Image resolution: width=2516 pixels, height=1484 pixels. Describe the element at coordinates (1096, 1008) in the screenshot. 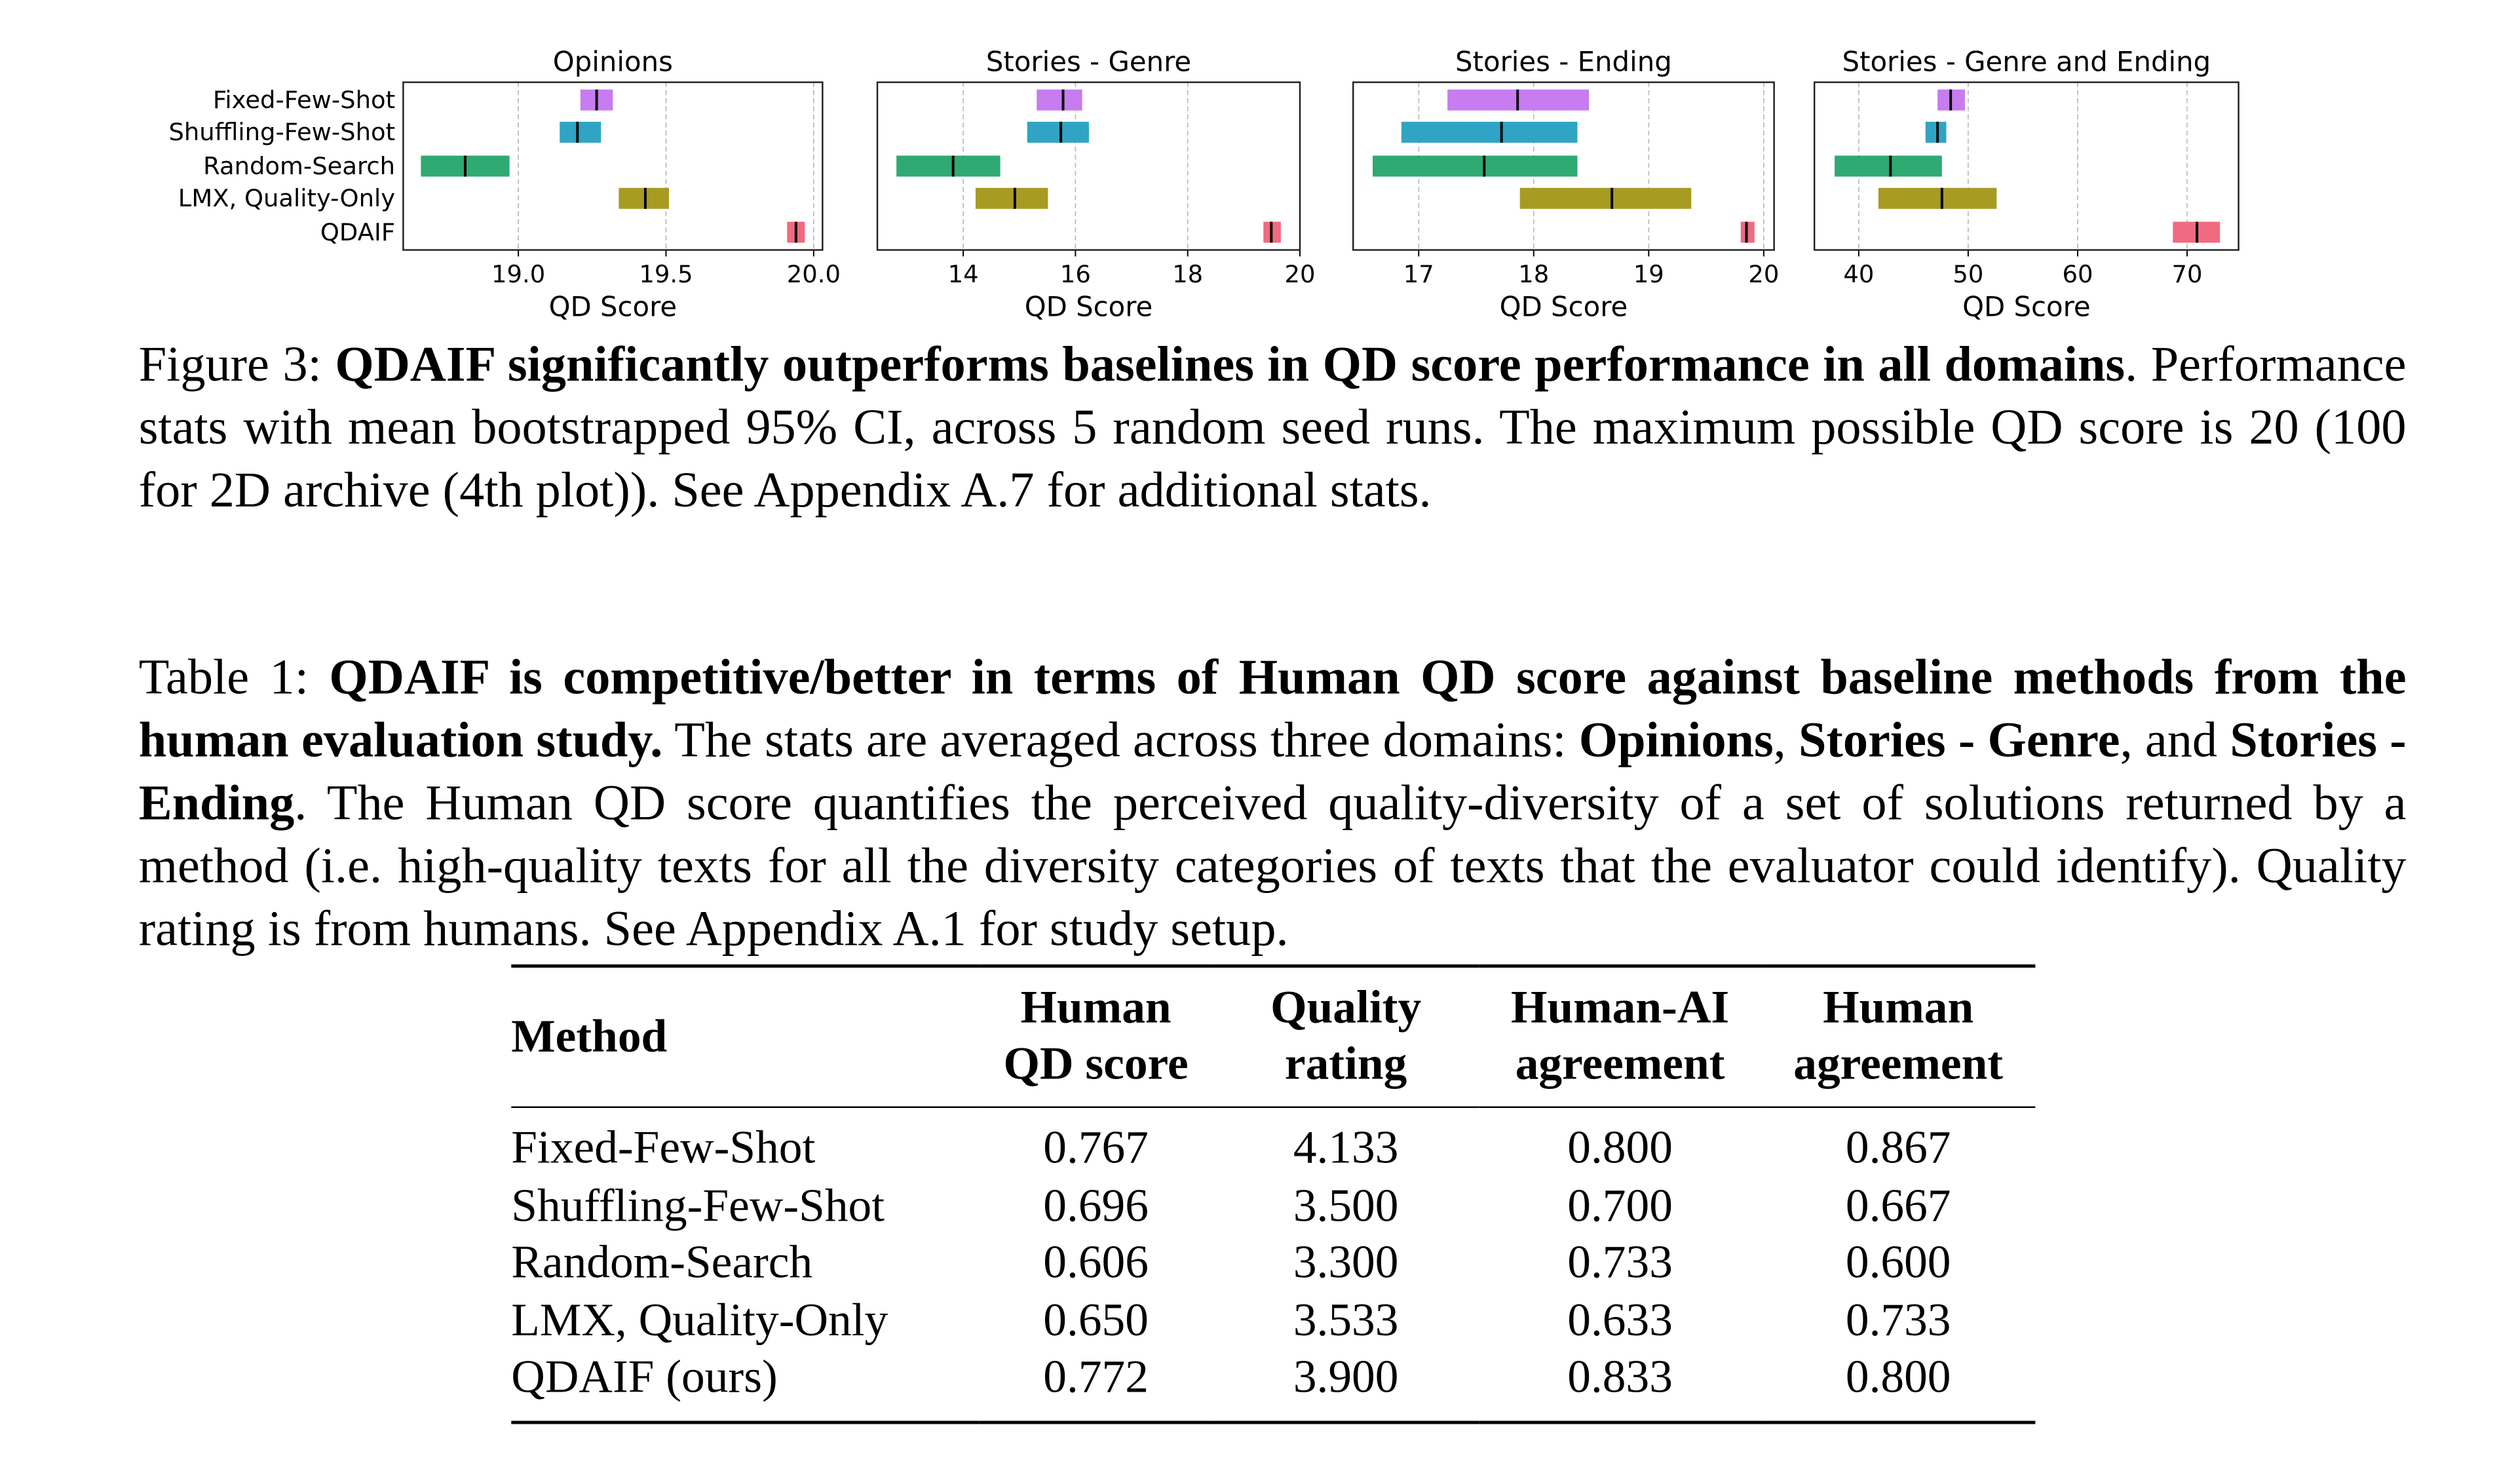

I see `header-label: Human` at that location.